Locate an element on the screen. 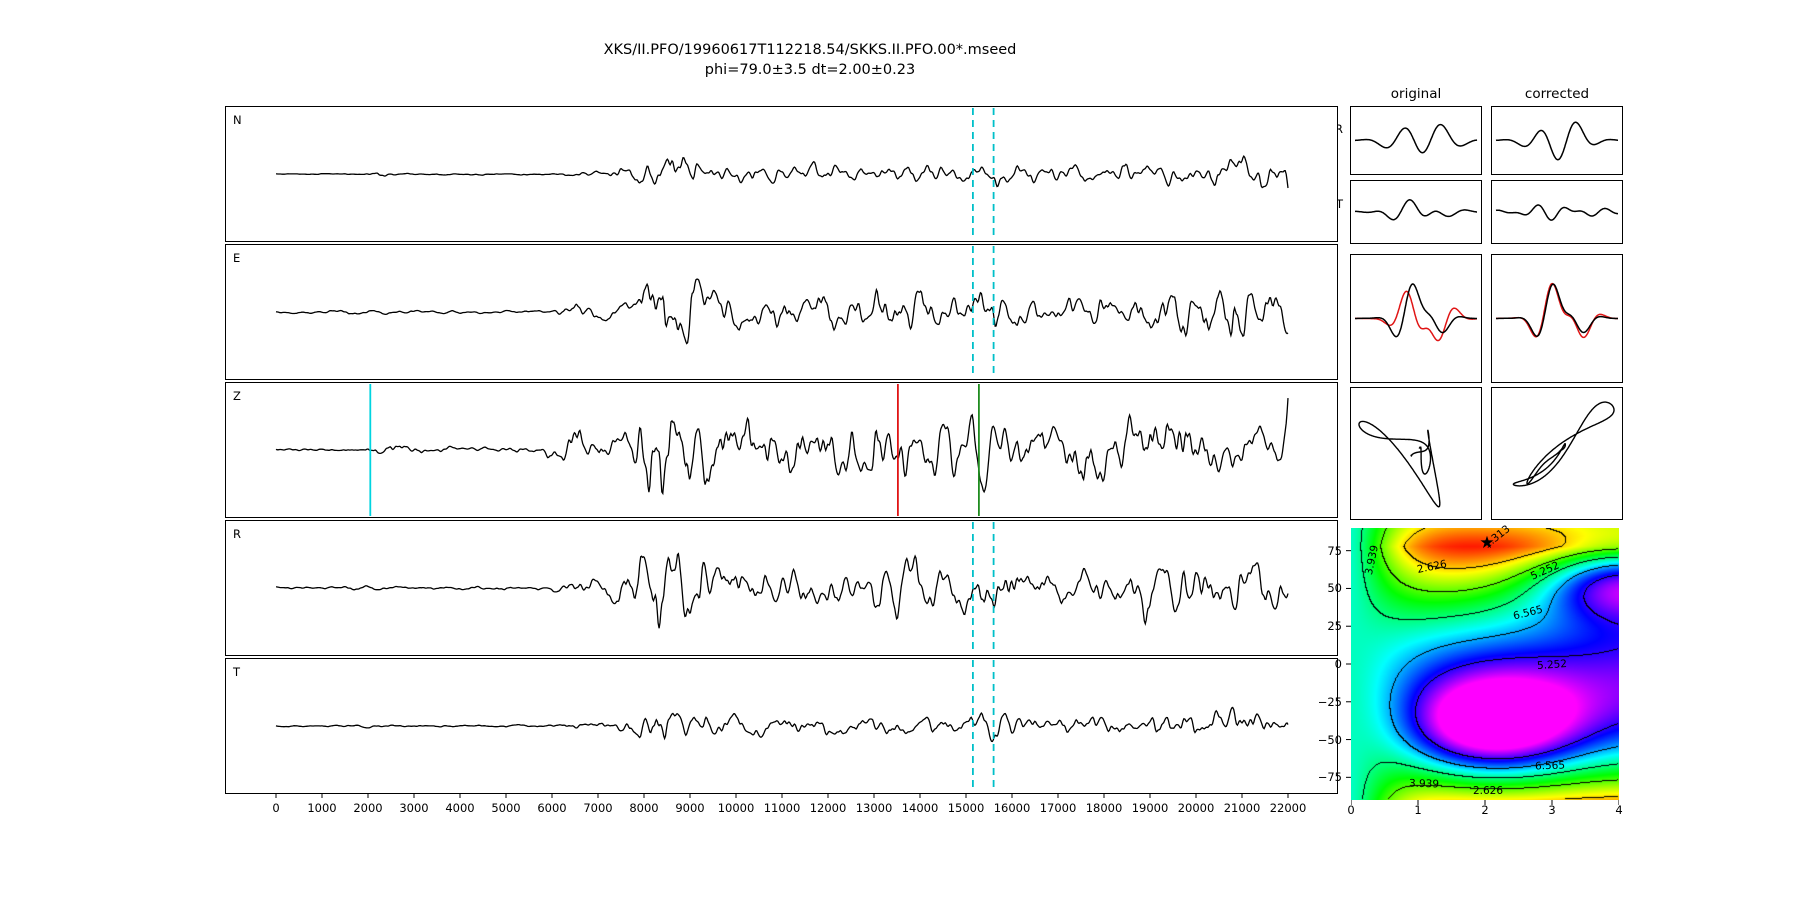  surface-y-tick-label: 75 is located at coordinates (1334, 550).